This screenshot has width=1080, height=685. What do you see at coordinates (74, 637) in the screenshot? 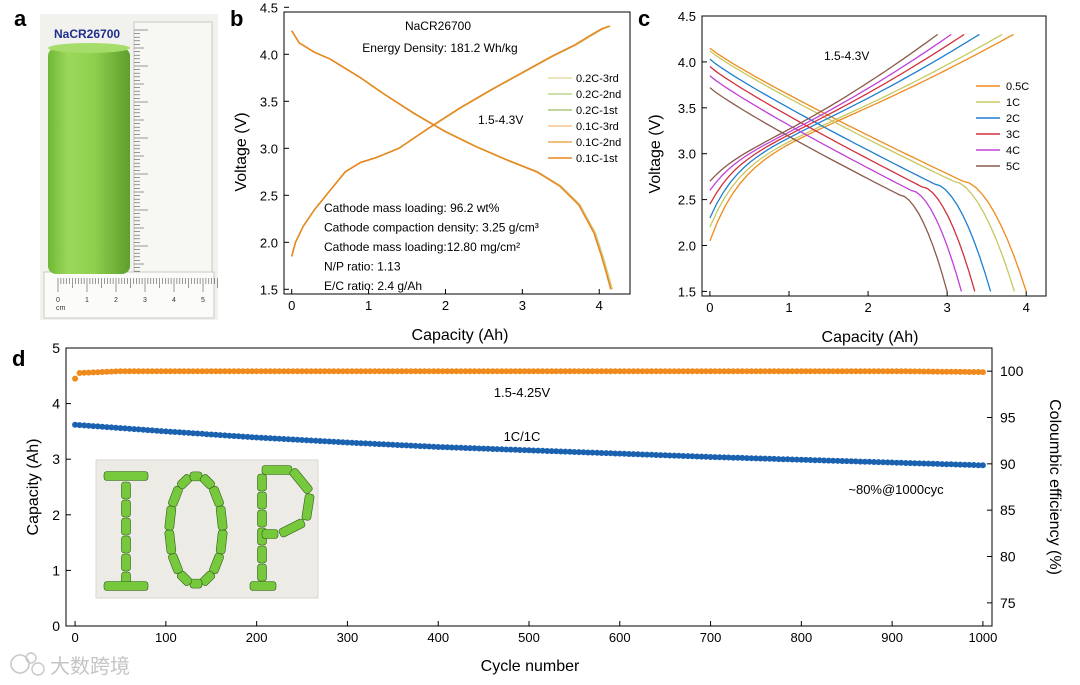
I see `x-tick-label: 0` at bounding box center [74, 637].